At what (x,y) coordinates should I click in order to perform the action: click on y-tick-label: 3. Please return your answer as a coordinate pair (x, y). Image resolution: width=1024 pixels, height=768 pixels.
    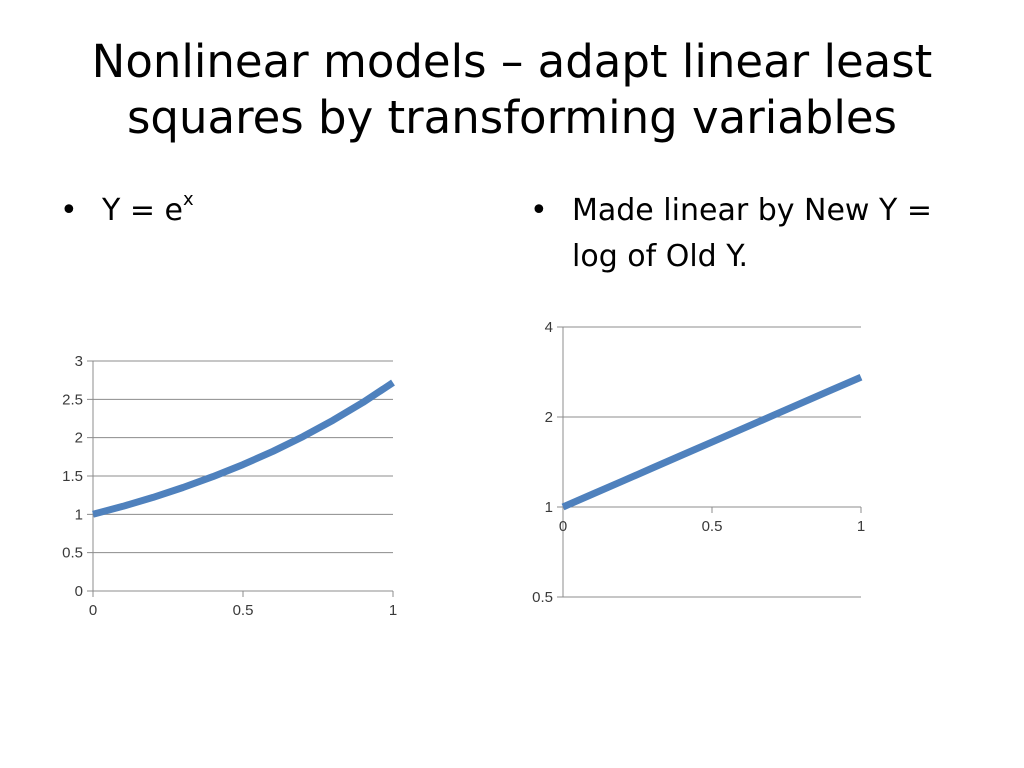
    Looking at the image, I should click on (79, 361).